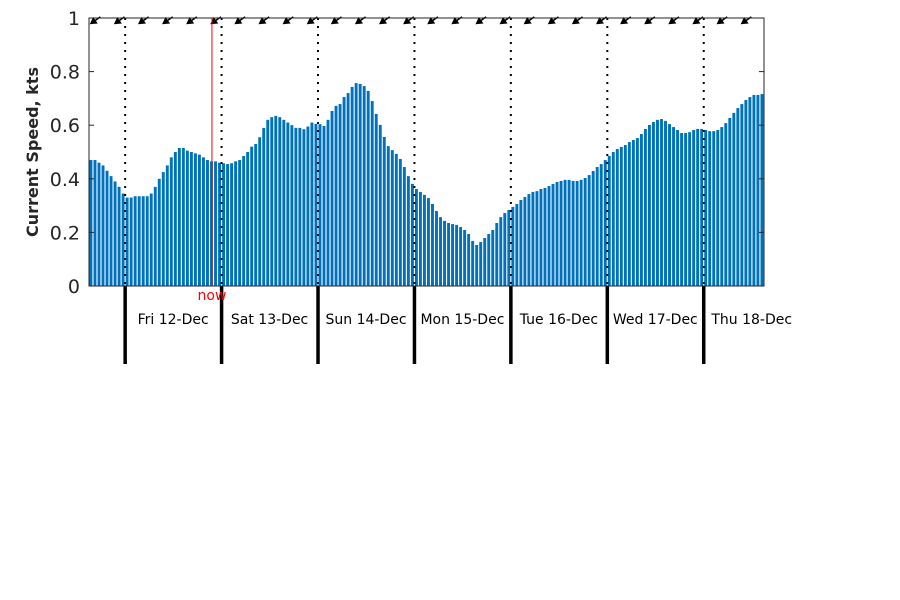 Image resolution: width=900 pixels, height=600 pixels. What do you see at coordinates (558, 320) in the screenshot?
I see `day-label: Tue 16-Dec` at bounding box center [558, 320].